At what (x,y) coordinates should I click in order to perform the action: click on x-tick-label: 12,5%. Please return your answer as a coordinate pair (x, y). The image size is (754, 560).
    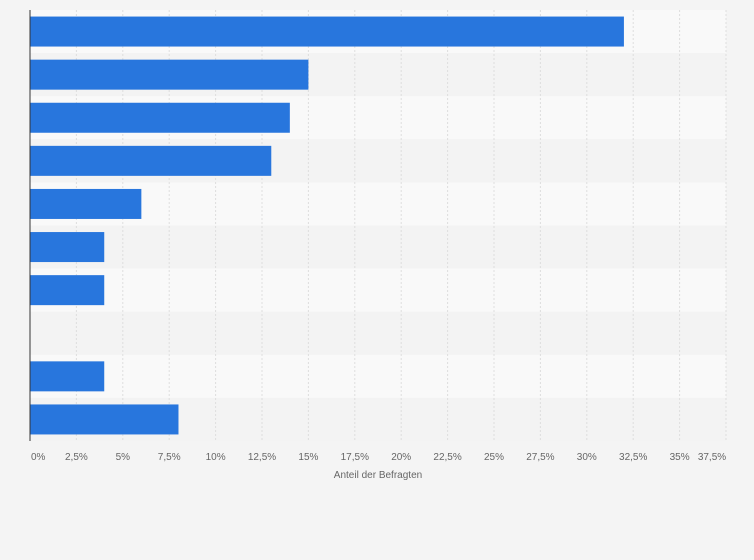
    Looking at the image, I should click on (262, 457).